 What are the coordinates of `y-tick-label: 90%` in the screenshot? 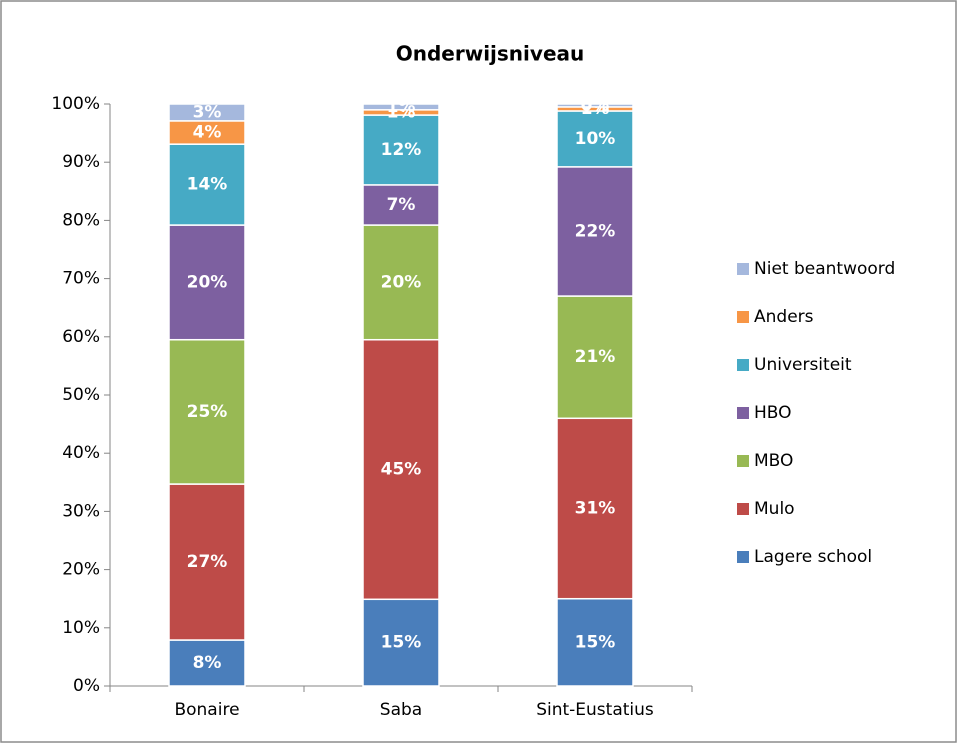 It's located at (81, 162).